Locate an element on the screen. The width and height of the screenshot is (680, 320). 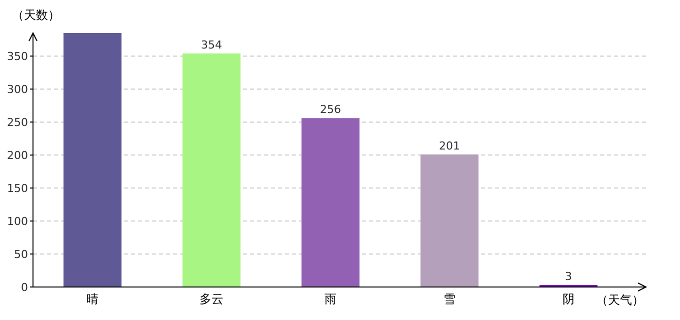
y-tick-label: 200 is located at coordinates (17, 155).